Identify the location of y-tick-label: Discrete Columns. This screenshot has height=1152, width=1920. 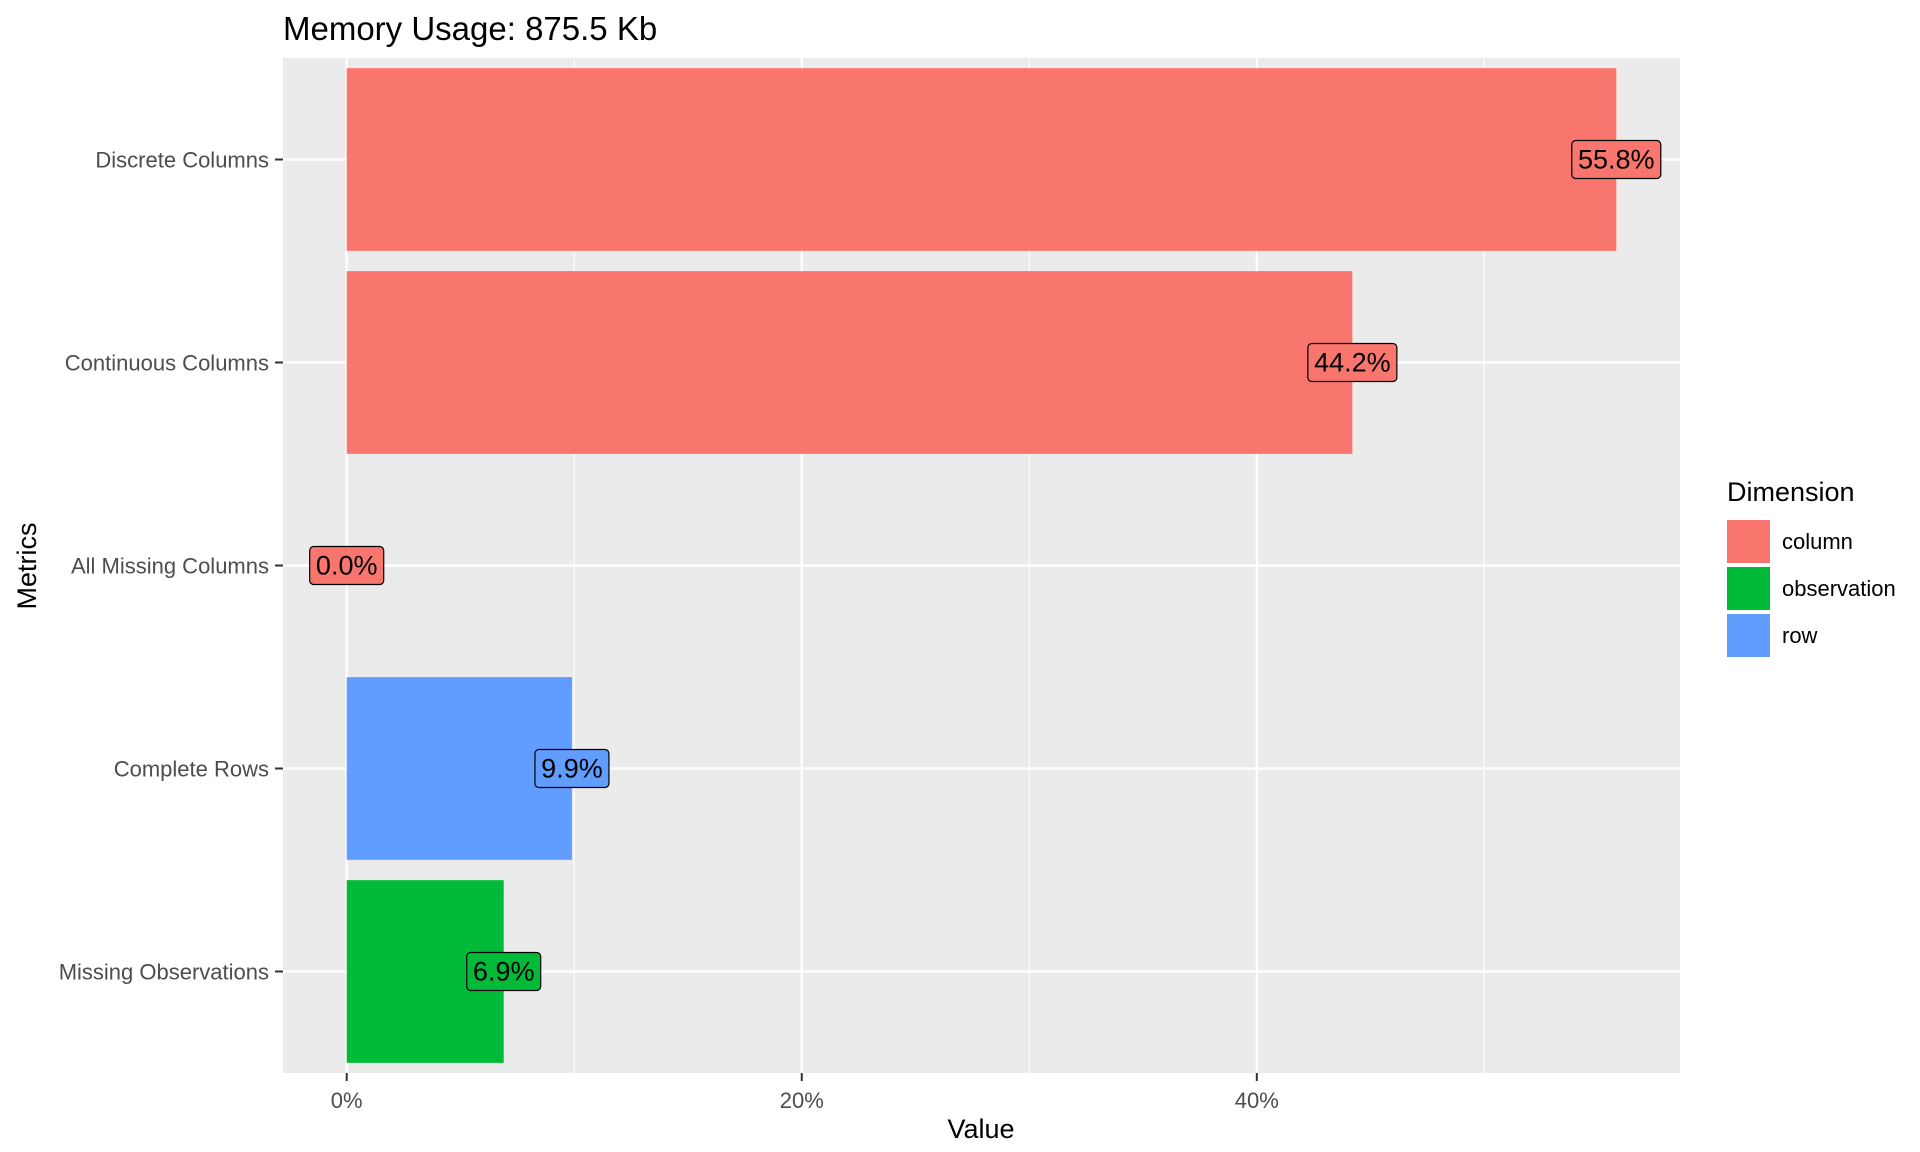
(182, 160).